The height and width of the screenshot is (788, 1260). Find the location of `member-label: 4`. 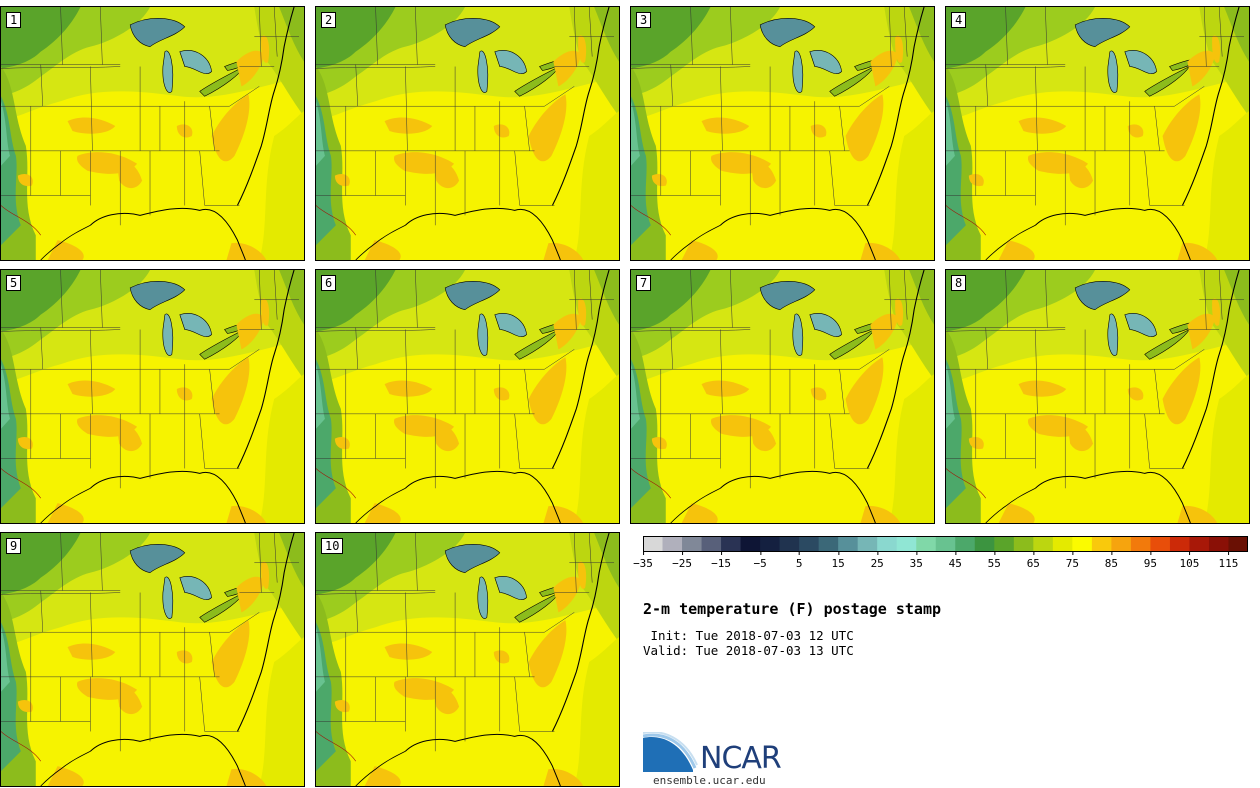

member-label: 4 is located at coordinates (959, 20).